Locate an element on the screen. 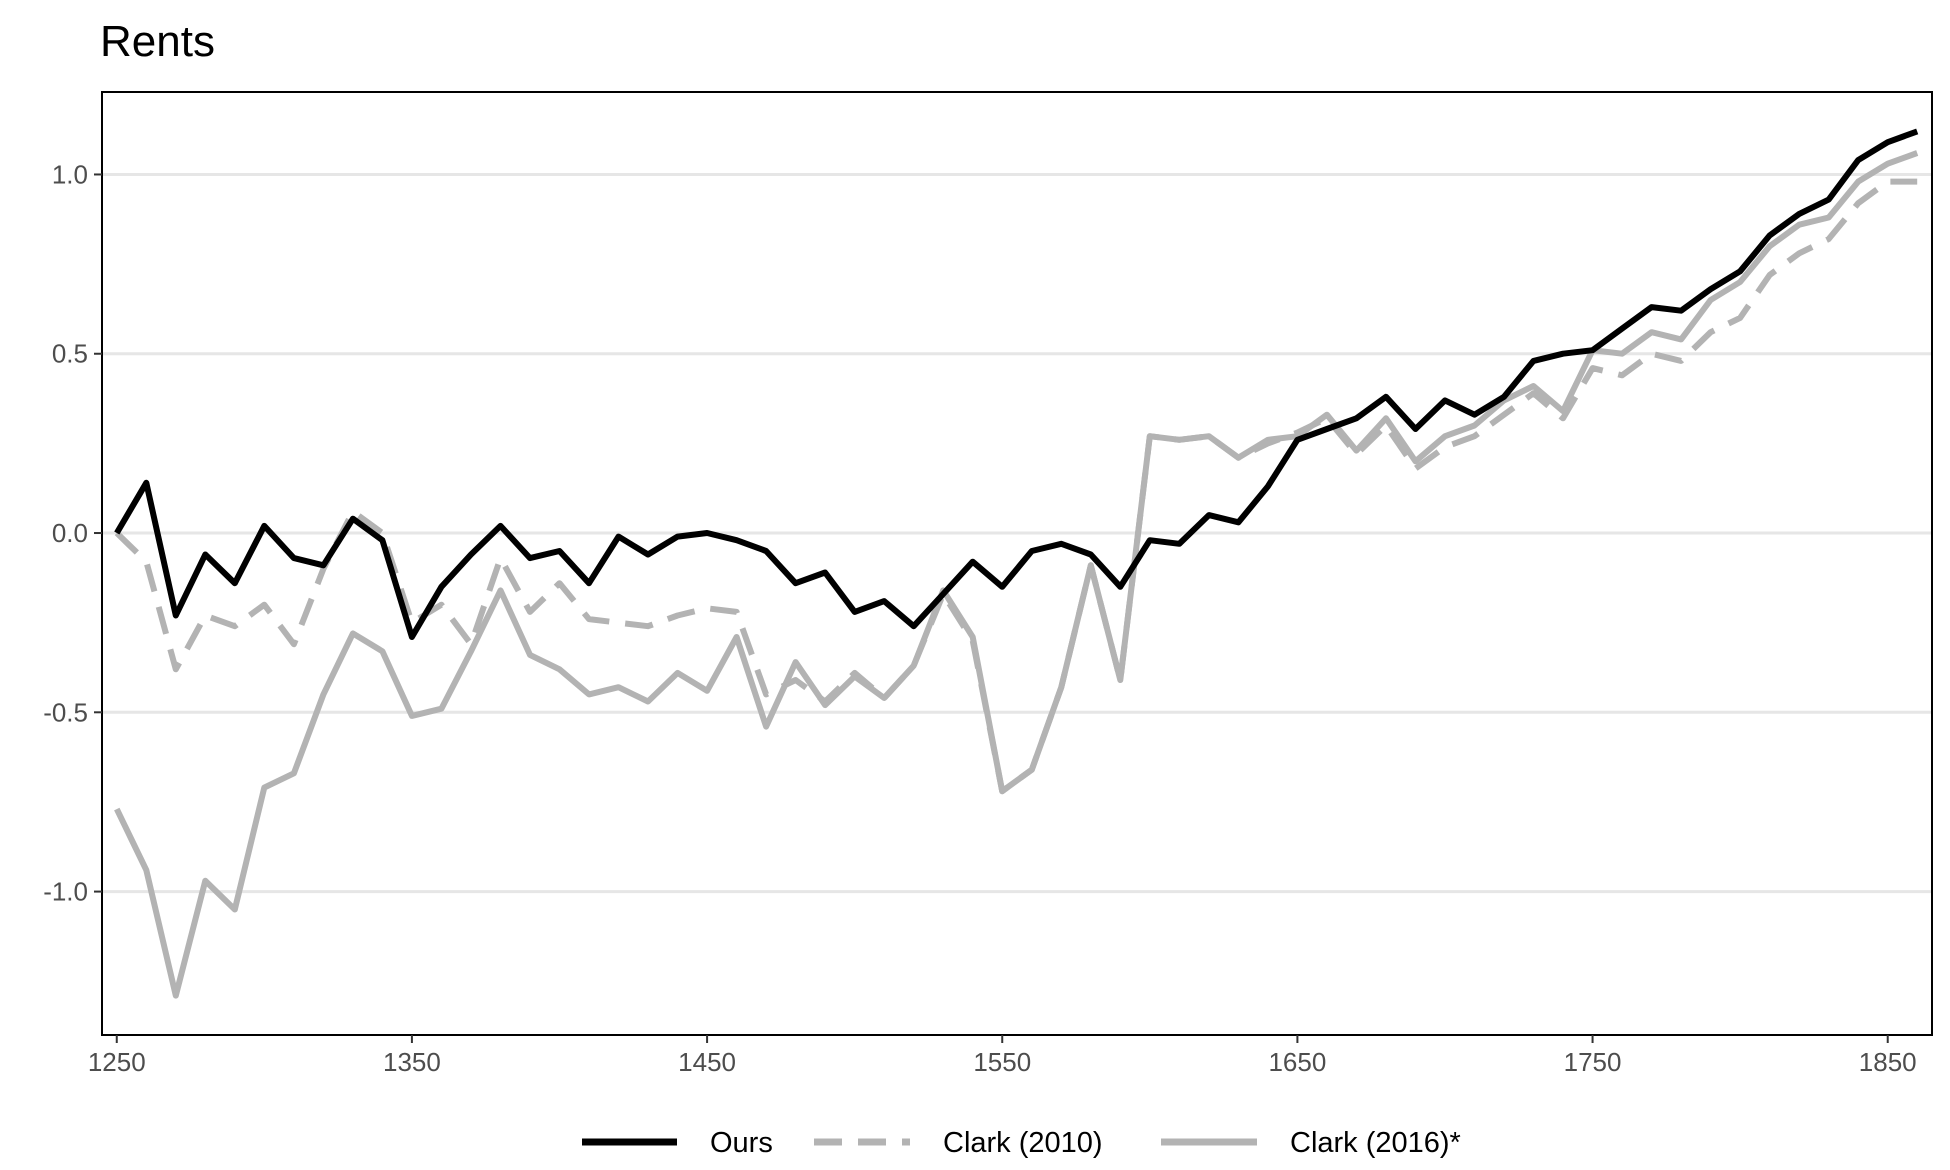 Image resolution: width=1950 pixels, height=1170 pixels. legend-label-2: Clark (2010) is located at coordinates (1023, 1143).